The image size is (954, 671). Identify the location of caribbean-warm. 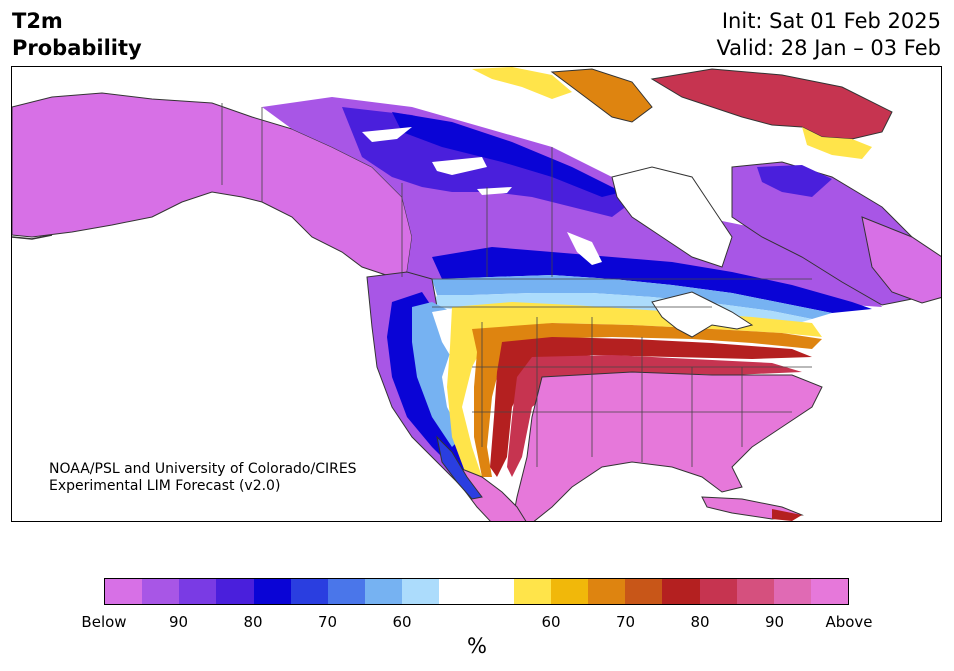
(787, 515).